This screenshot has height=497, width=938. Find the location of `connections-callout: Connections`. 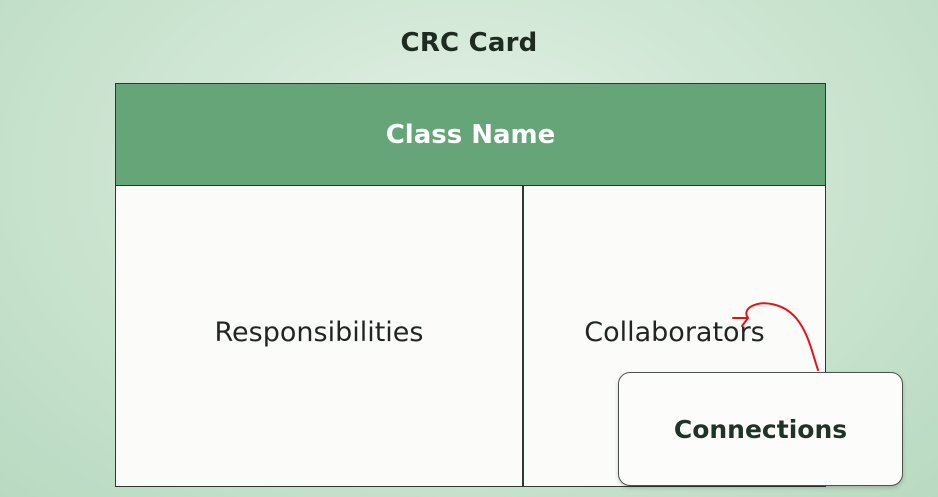

connections-callout: Connections is located at coordinates (760, 429).